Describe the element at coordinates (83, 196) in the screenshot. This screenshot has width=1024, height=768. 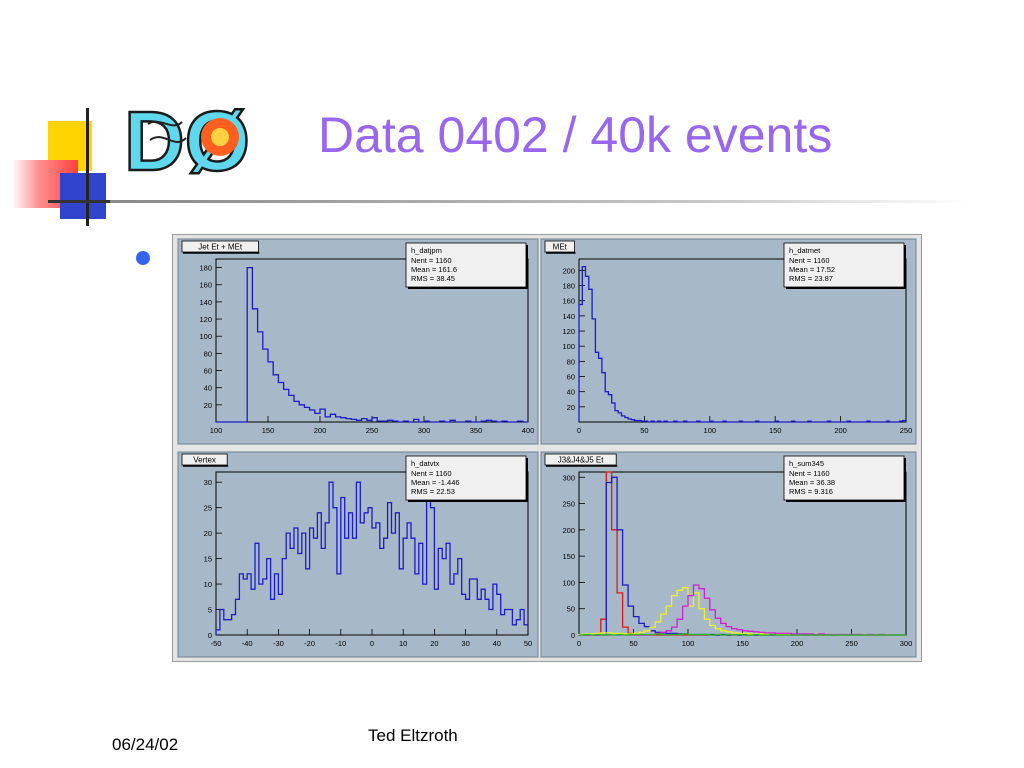
I see `blue-square` at that location.